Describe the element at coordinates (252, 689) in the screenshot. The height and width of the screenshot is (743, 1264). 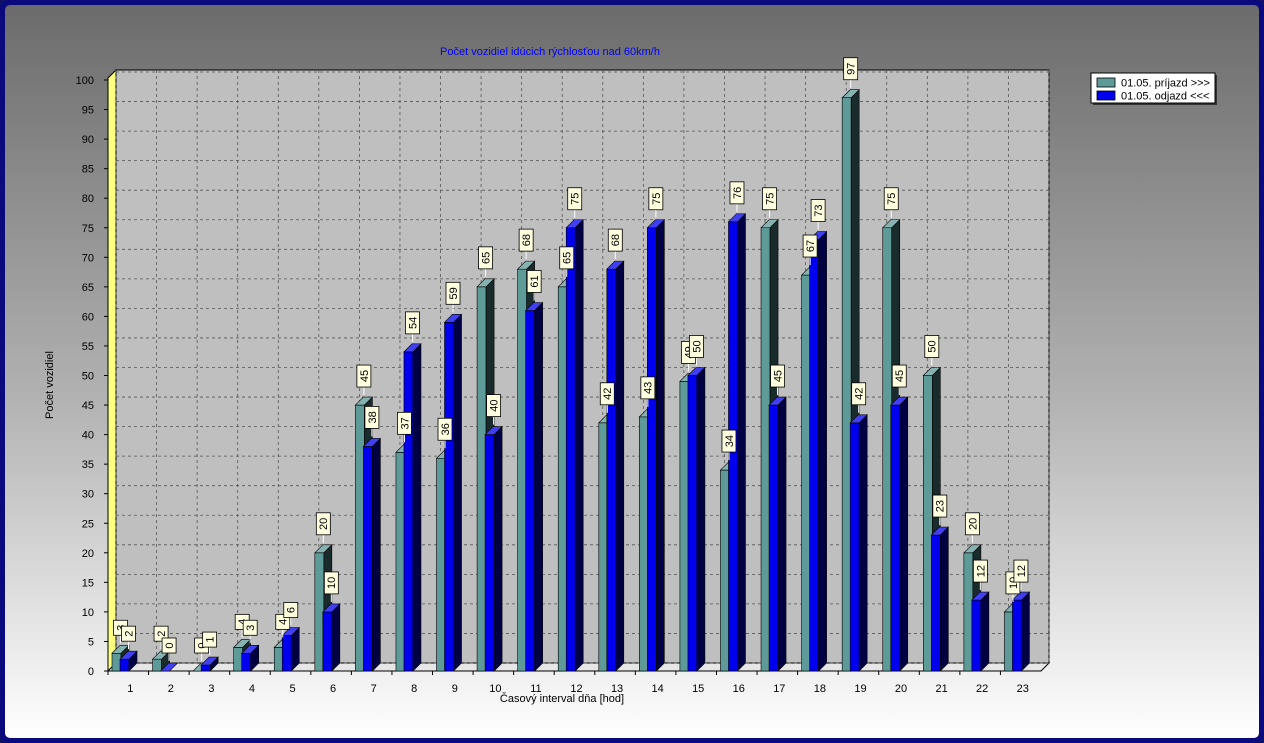
I see `x-tick-label: 4` at that location.